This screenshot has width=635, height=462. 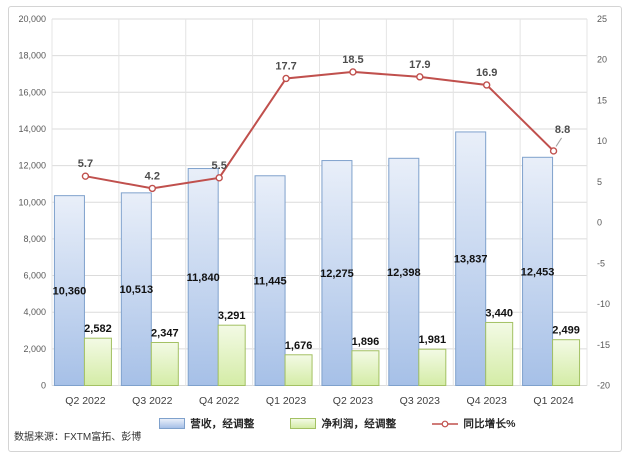 What do you see at coordinates (602, 60) in the screenshot?
I see `right-axis-tick-label: 20` at bounding box center [602, 60].